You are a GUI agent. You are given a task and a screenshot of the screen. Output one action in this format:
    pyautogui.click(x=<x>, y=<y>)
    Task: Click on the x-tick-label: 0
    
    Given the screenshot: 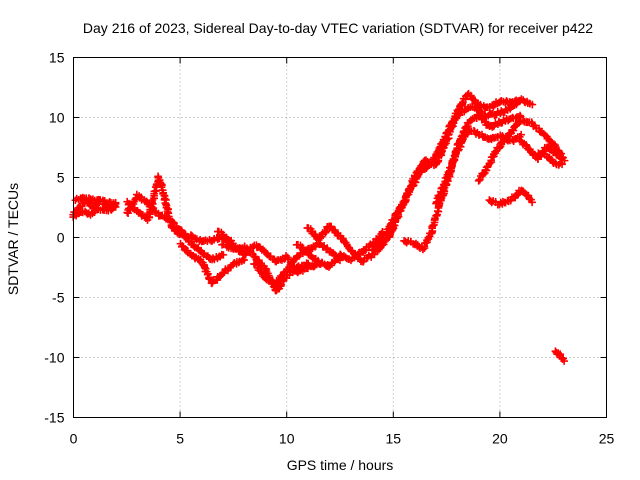 What is the action you would take?
    pyautogui.click(x=74, y=439)
    